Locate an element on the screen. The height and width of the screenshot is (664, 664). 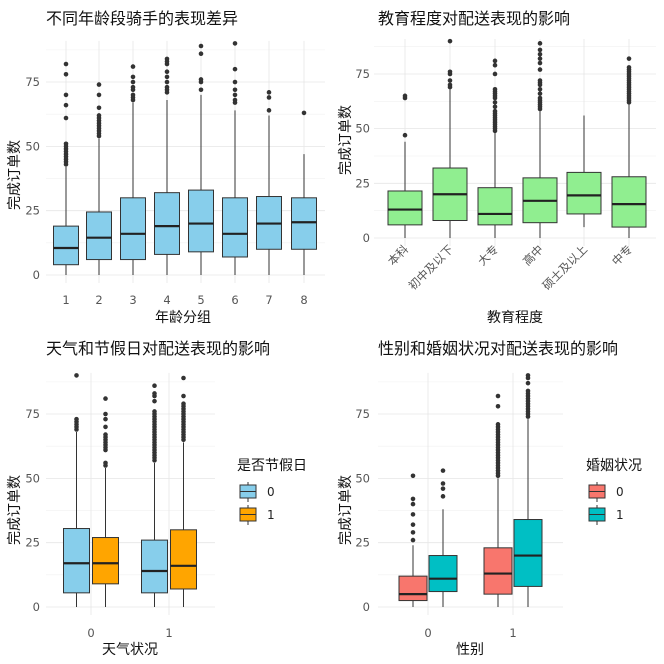
y-tick-label: 25 is located at coordinates (32, 211).